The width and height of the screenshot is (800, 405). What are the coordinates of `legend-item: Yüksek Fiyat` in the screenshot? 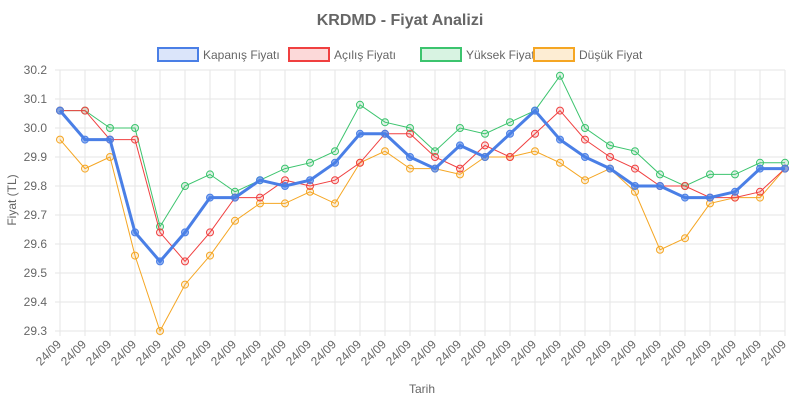 It's located at (477, 54).